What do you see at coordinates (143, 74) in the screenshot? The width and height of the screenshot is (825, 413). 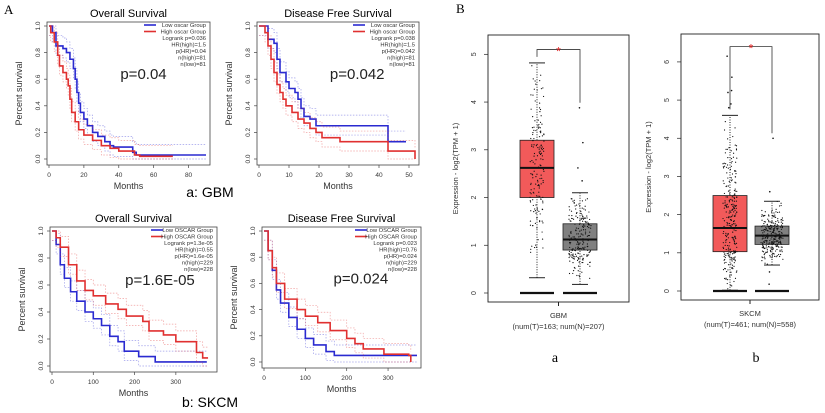 I see `p-value-annotation: p=0.04` at bounding box center [143, 74].